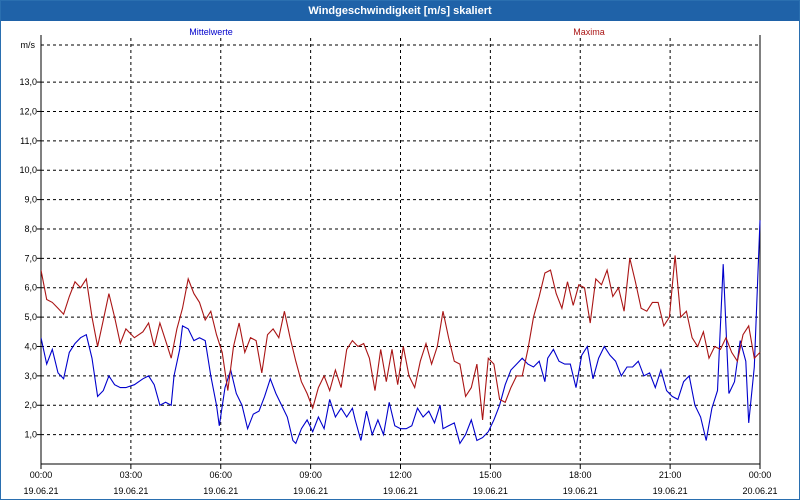 The image size is (800, 500). Describe the element at coordinates (131, 475) in the screenshot. I see `x-tick-time-label: 03:00` at that location.